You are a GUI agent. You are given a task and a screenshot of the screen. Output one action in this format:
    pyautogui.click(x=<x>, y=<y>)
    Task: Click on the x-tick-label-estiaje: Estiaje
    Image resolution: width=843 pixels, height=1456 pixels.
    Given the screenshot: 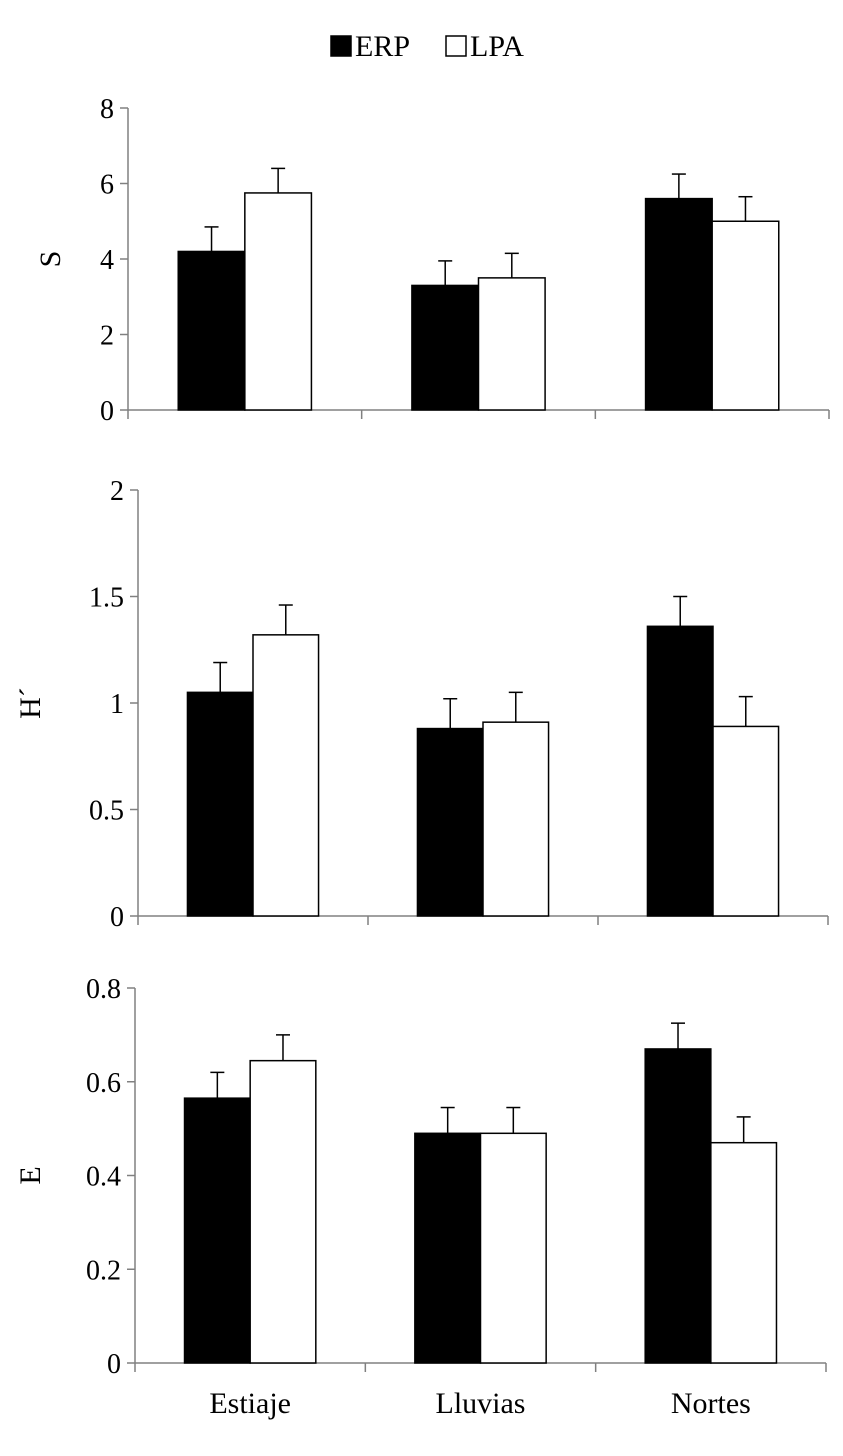 What is the action you would take?
    pyautogui.click(x=250, y=1403)
    